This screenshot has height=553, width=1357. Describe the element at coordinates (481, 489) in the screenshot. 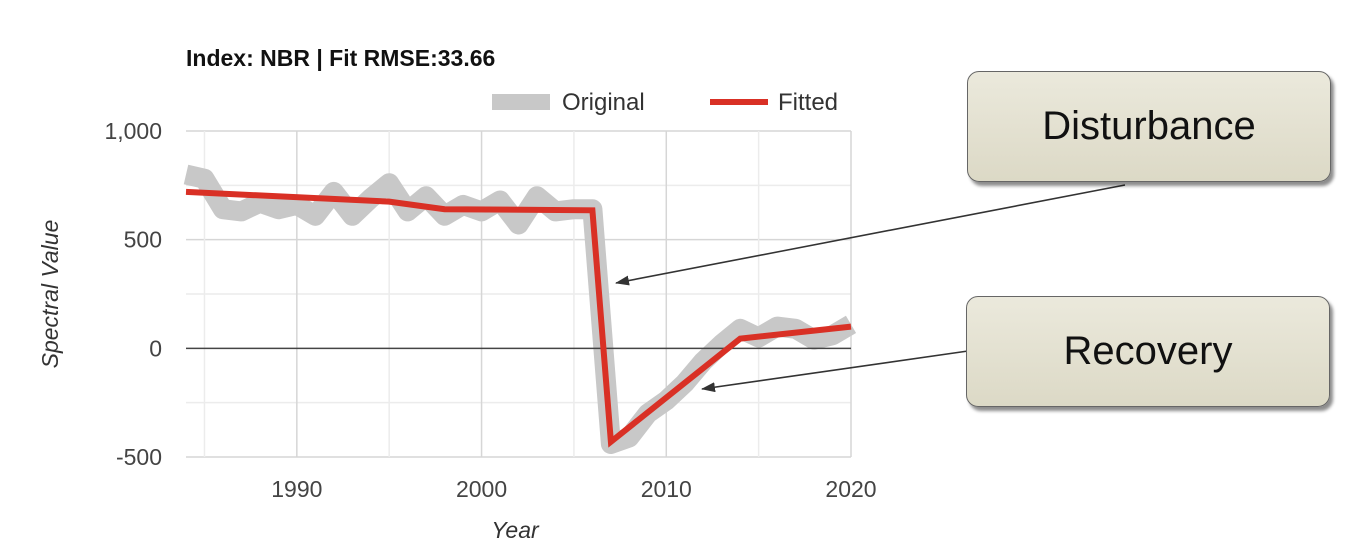

I see `x-tick-label: 2000` at that location.